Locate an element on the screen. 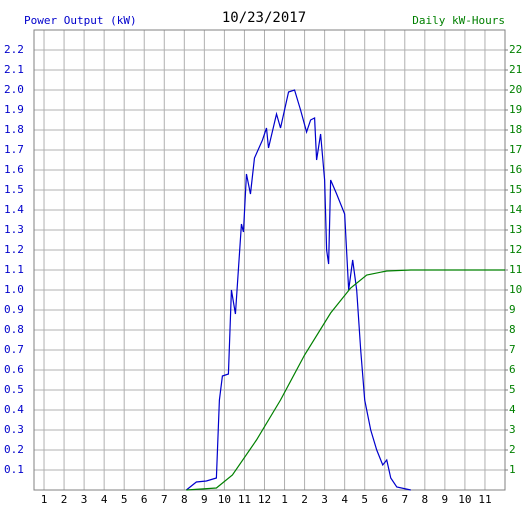 Image resolution: width=527 pixels, height=510 pixels. y2-tick-label: 19 is located at coordinates (515, 109).